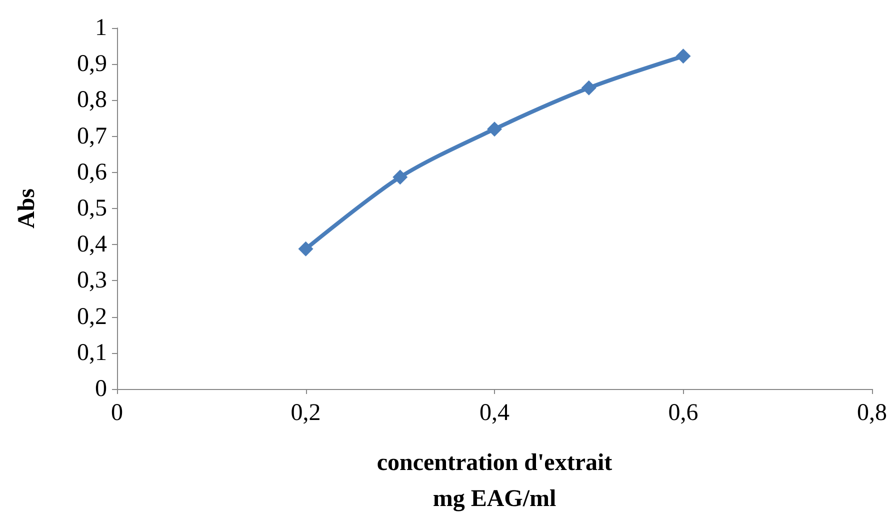 Image resolution: width=894 pixels, height=523 pixels. What do you see at coordinates (92, 64) in the screenshot?
I see `y-tick-label: 0,9` at bounding box center [92, 64].